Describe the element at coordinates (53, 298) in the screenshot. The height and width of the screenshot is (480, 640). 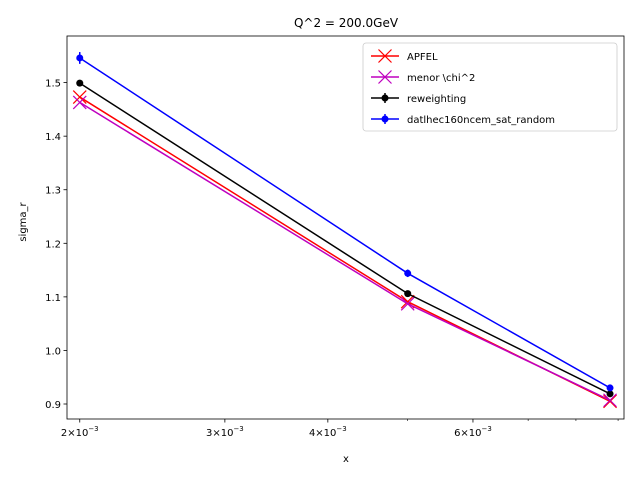
I see `y-tick-label: 1.1` at that location.